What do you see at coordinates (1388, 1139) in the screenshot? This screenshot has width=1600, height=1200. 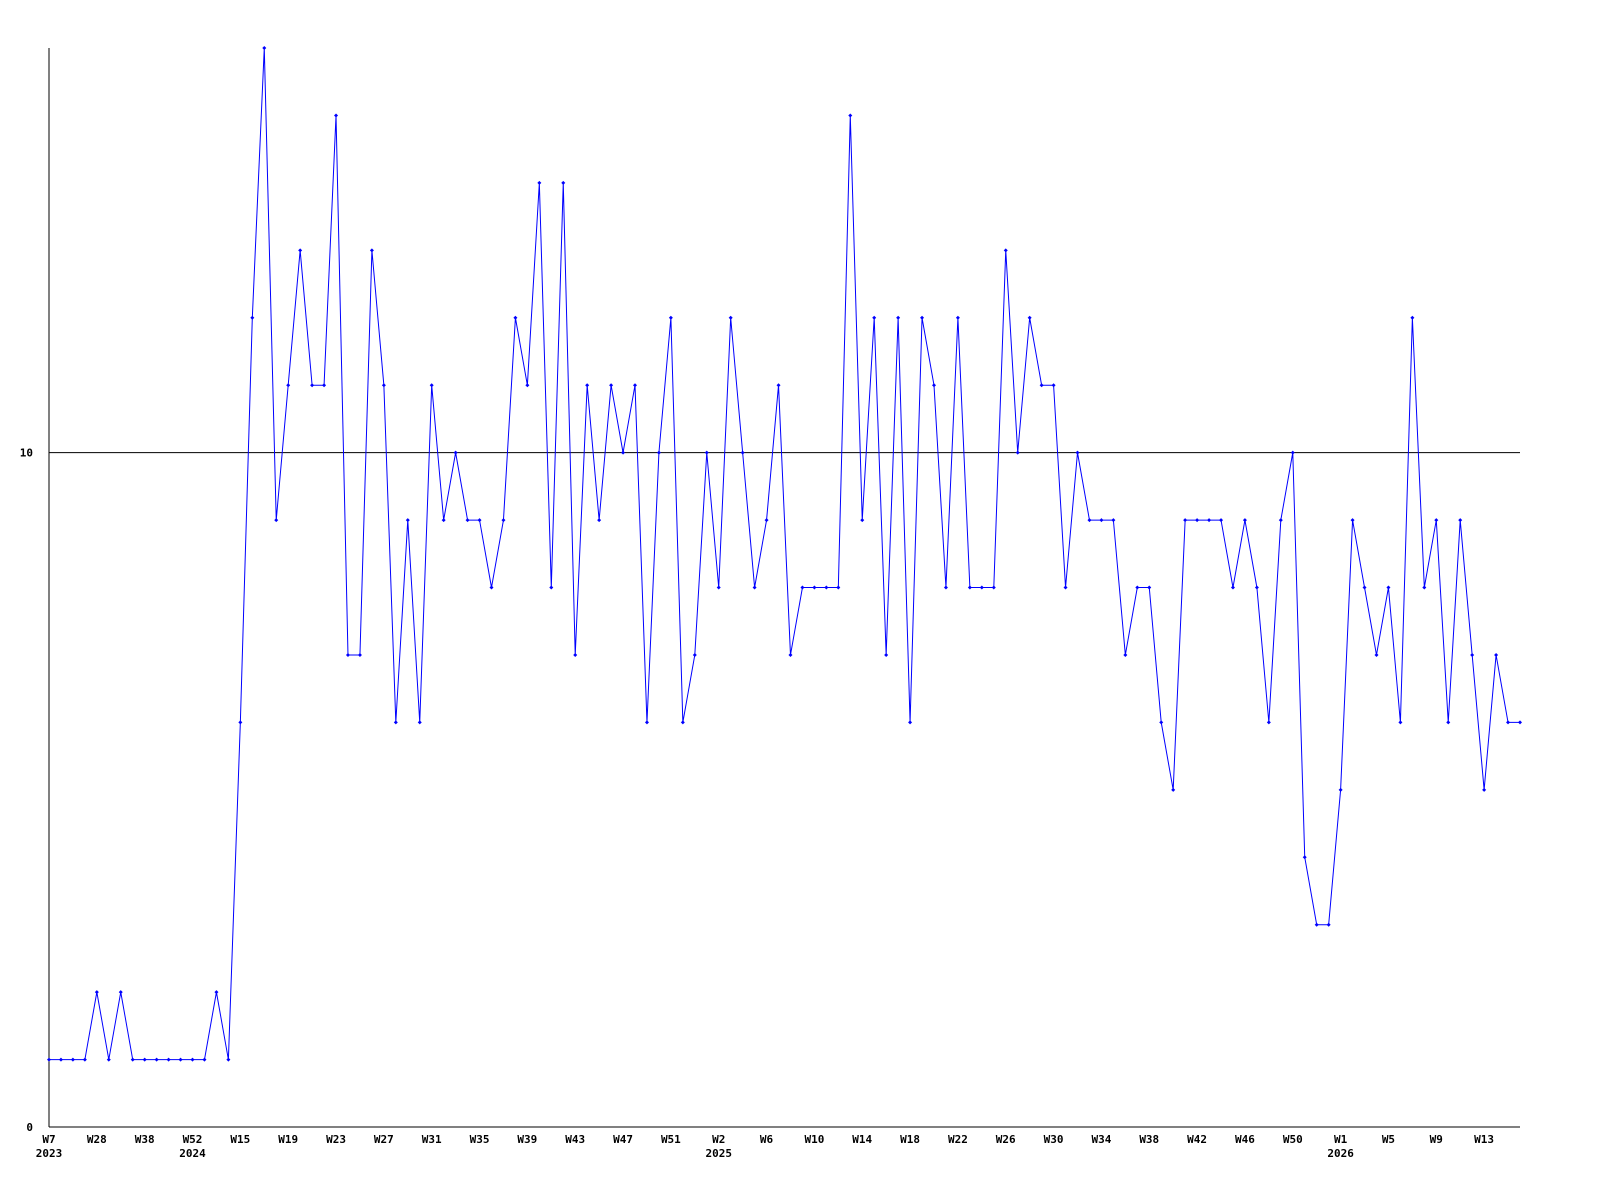 I see `x-tick-label: W5` at bounding box center [1388, 1139].